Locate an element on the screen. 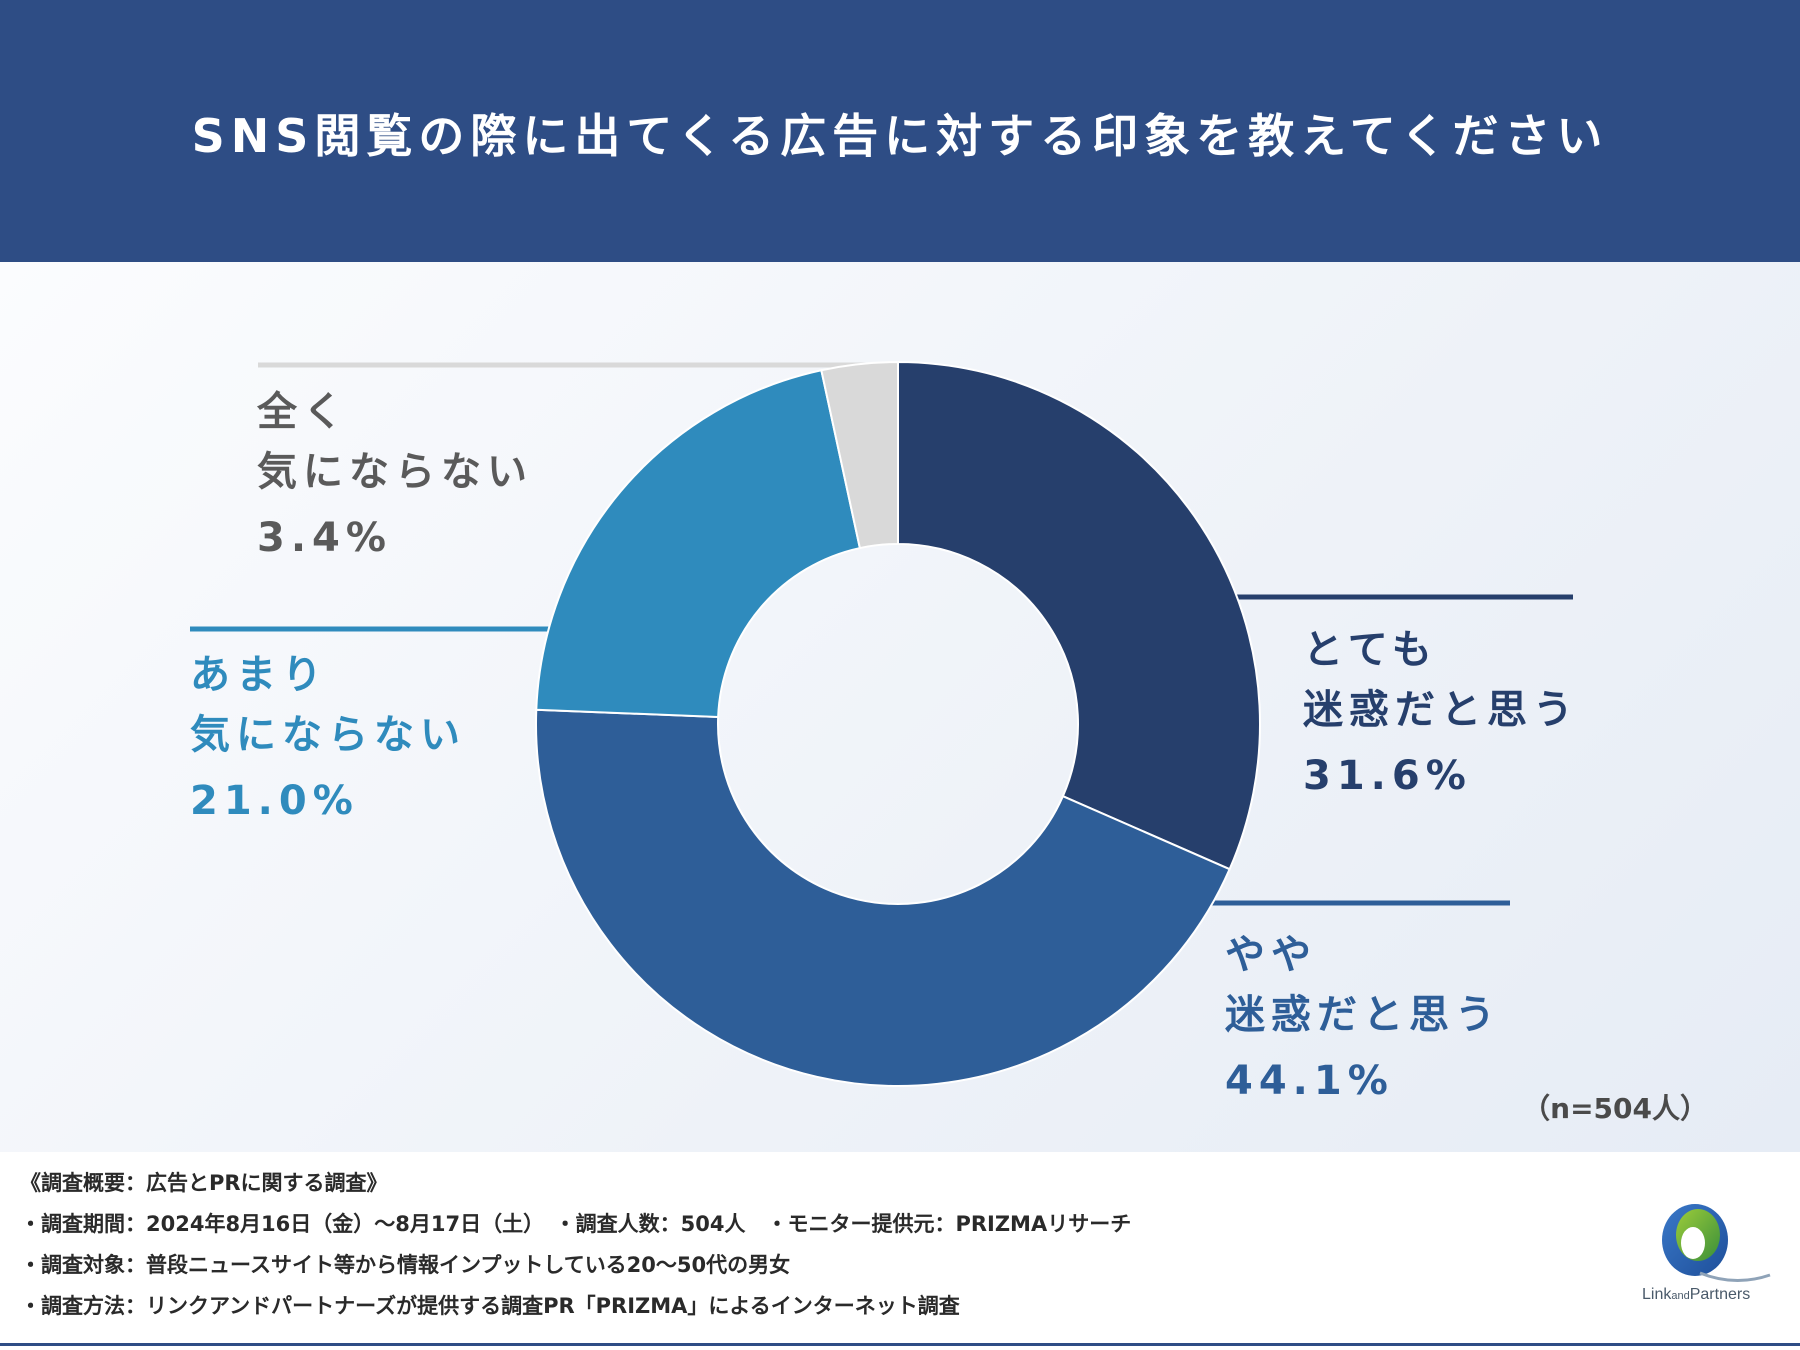  label-text: やや is located at coordinates (1271, 955).